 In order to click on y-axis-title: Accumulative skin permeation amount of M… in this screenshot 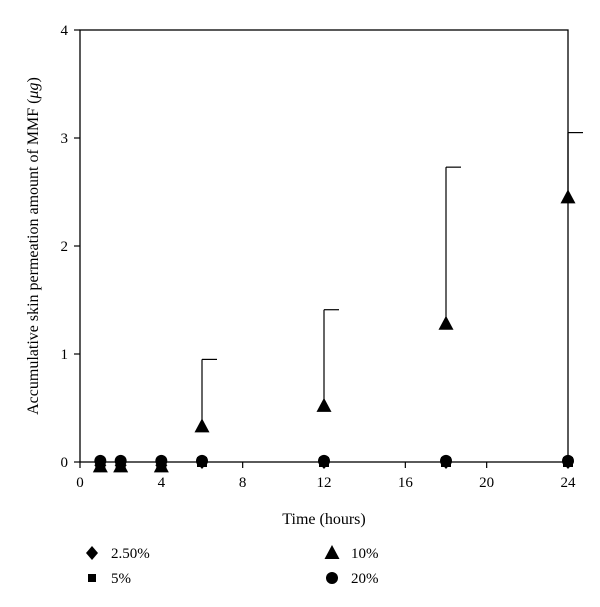, I will do `click(33, 246)`.